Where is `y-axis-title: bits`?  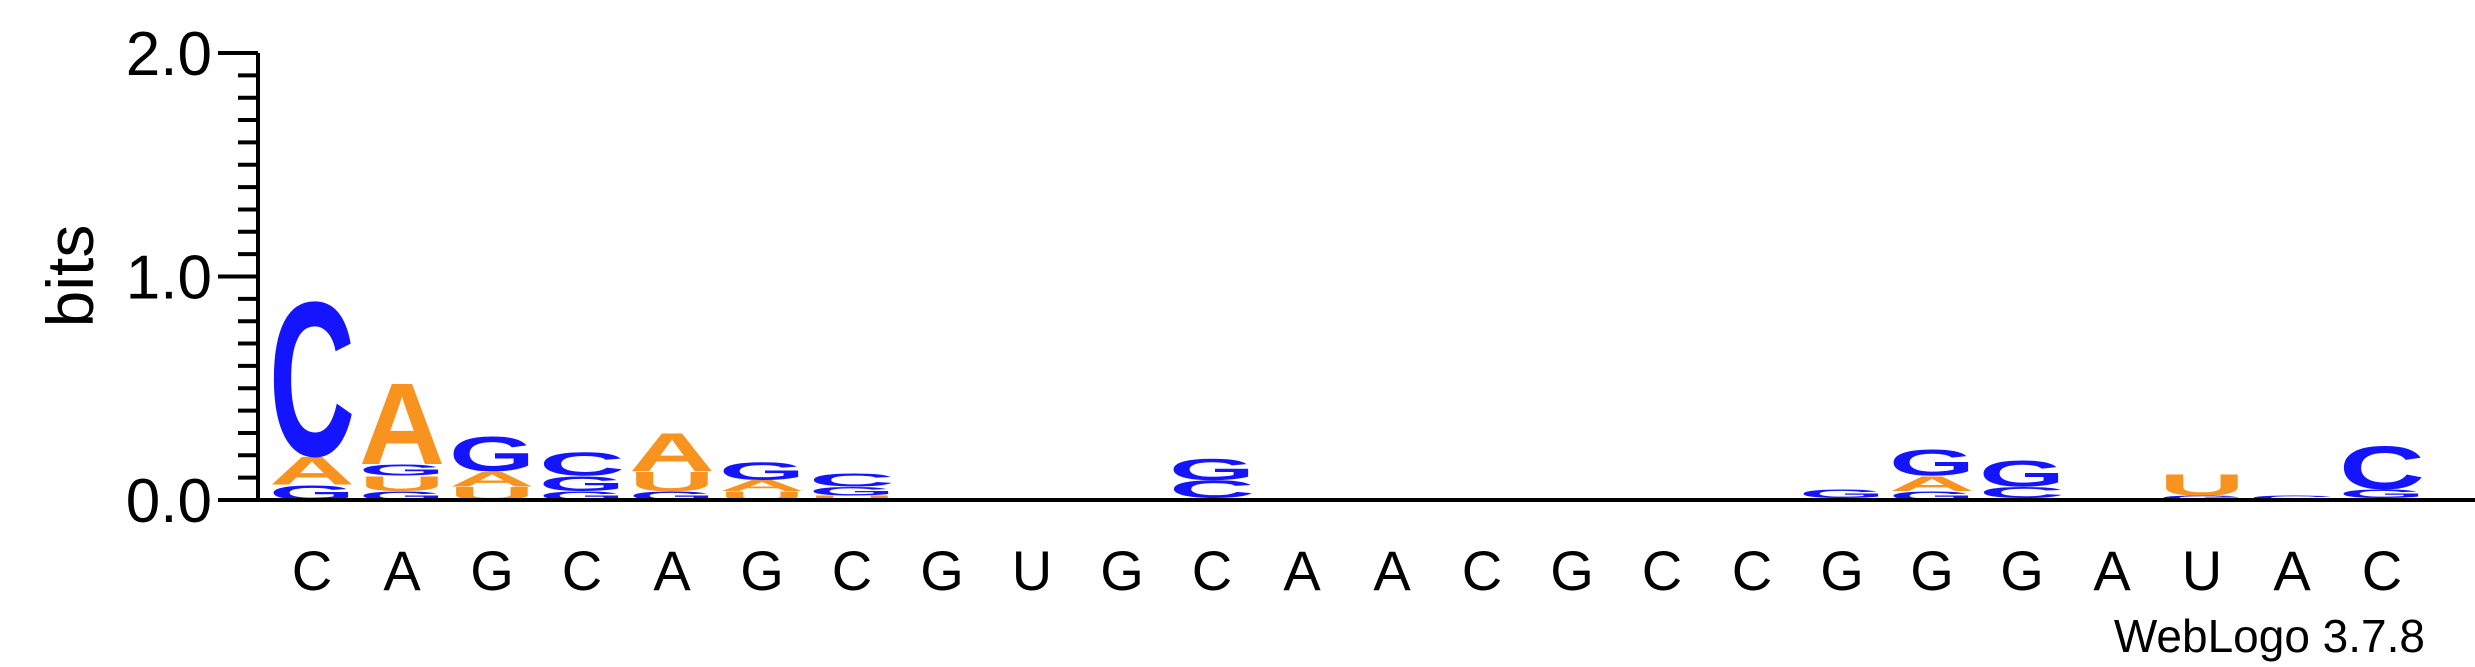 y-axis-title: bits is located at coordinates (70, 276).